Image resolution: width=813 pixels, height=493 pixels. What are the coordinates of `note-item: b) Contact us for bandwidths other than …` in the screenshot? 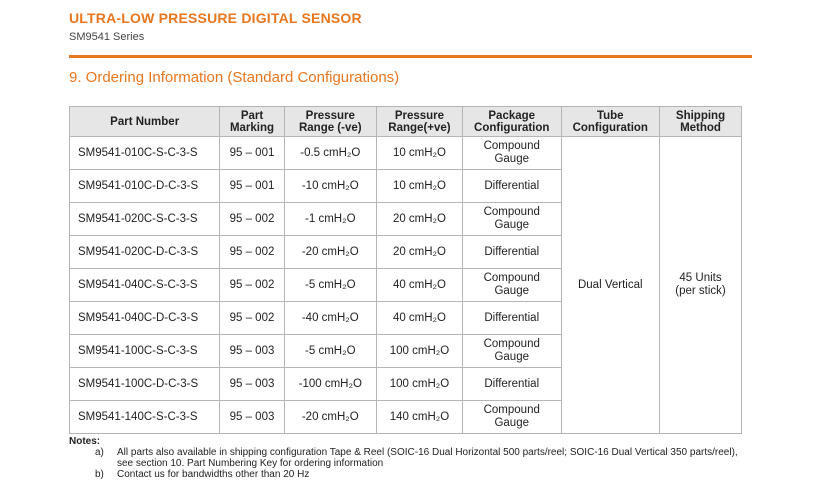 It's located at (409, 474).